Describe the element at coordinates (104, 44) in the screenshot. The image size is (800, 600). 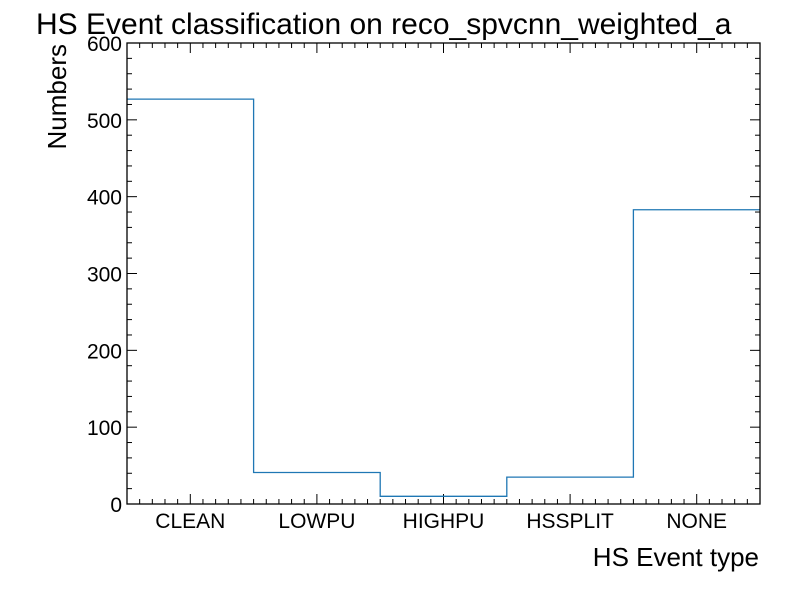
I see `y-tick-label: 600` at that location.